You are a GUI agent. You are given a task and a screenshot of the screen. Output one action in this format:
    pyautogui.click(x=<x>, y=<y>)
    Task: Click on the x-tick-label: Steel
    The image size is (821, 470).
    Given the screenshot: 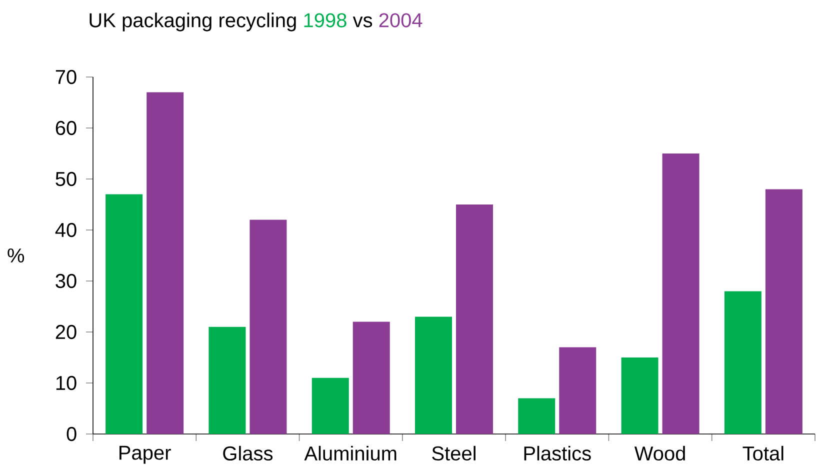 What is the action you would take?
    pyautogui.click(x=454, y=453)
    